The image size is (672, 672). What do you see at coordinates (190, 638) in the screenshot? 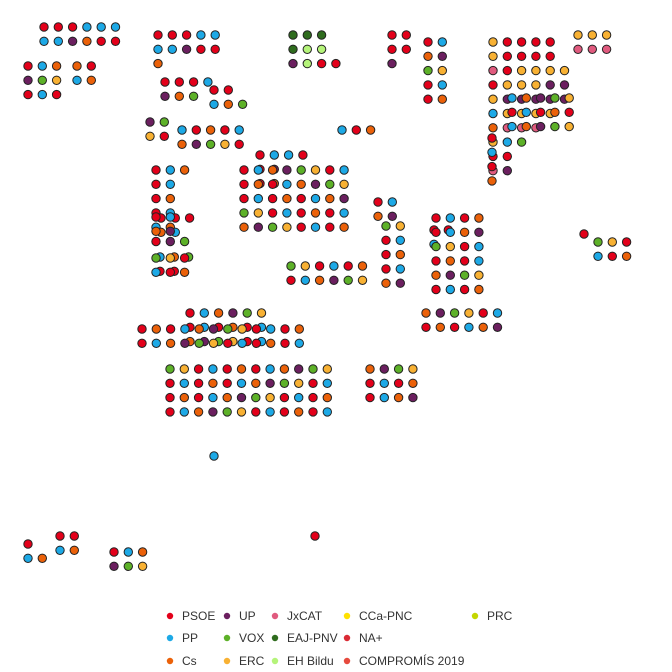
I see `legend-label: PP` at bounding box center [190, 638].